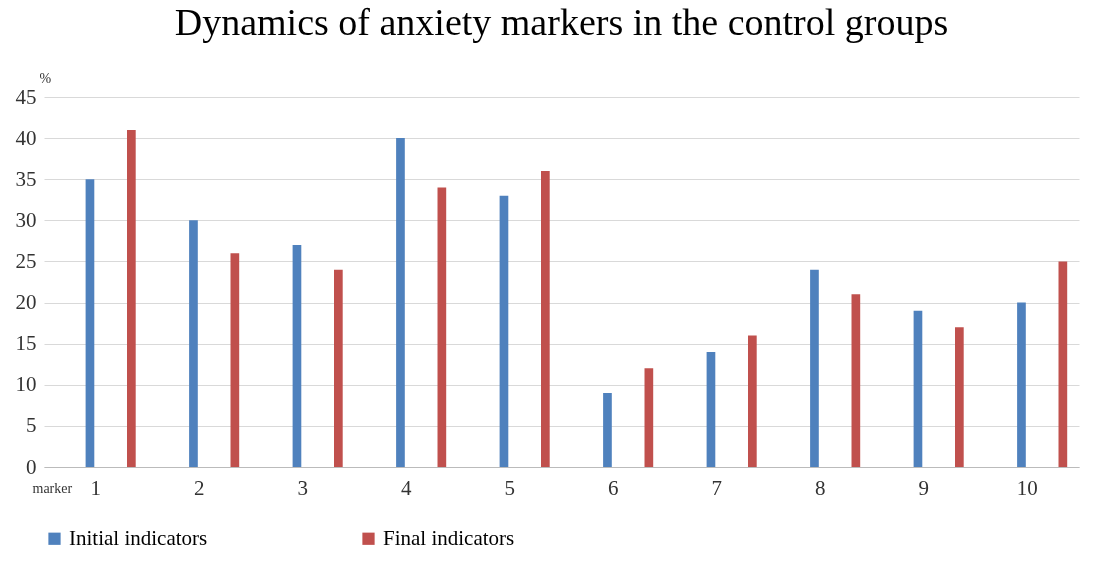 The image size is (1108, 569). What do you see at coordinates (26, 384) in the screenshot?
I see `y-tick-label: 10` at bounding box center [26, 384].